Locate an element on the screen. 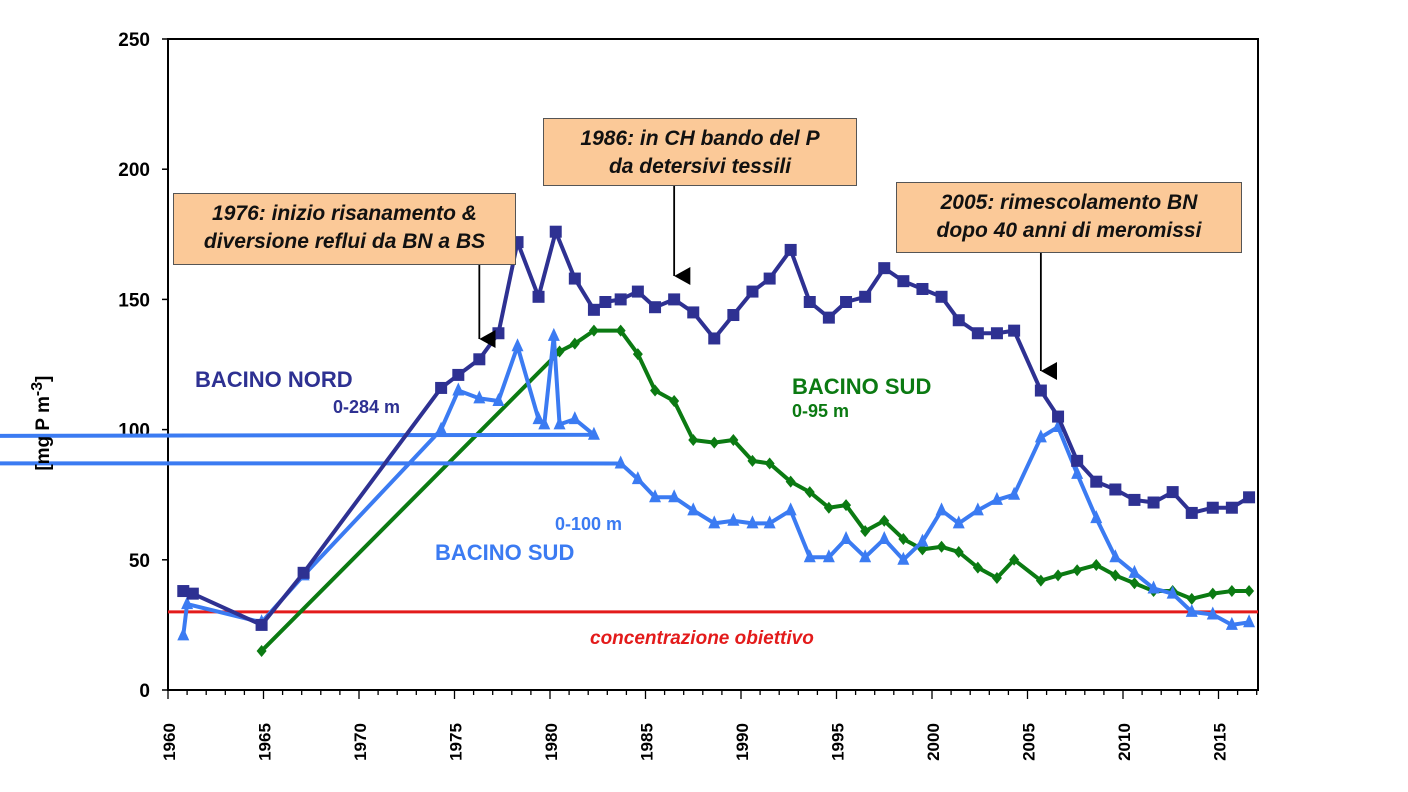  y-axis-label: [mg P m-3] is located at coordinates (41, 423).